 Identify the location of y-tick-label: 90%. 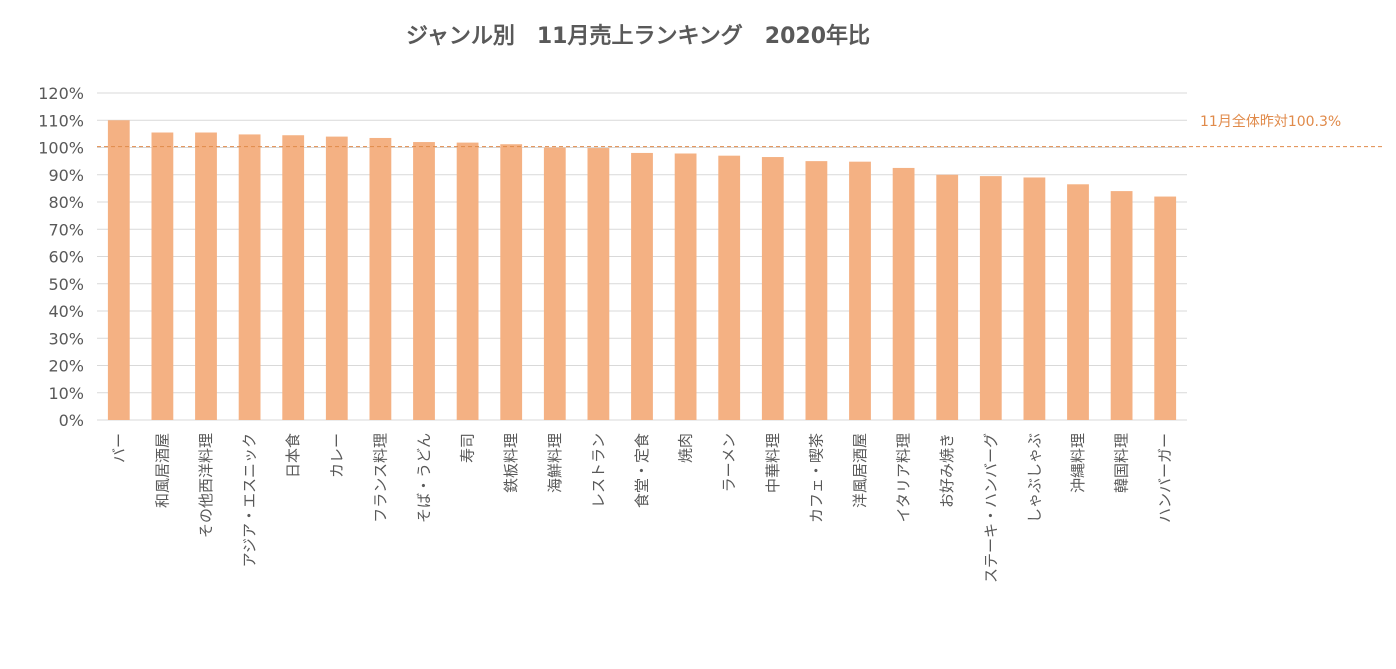
(66, 175).